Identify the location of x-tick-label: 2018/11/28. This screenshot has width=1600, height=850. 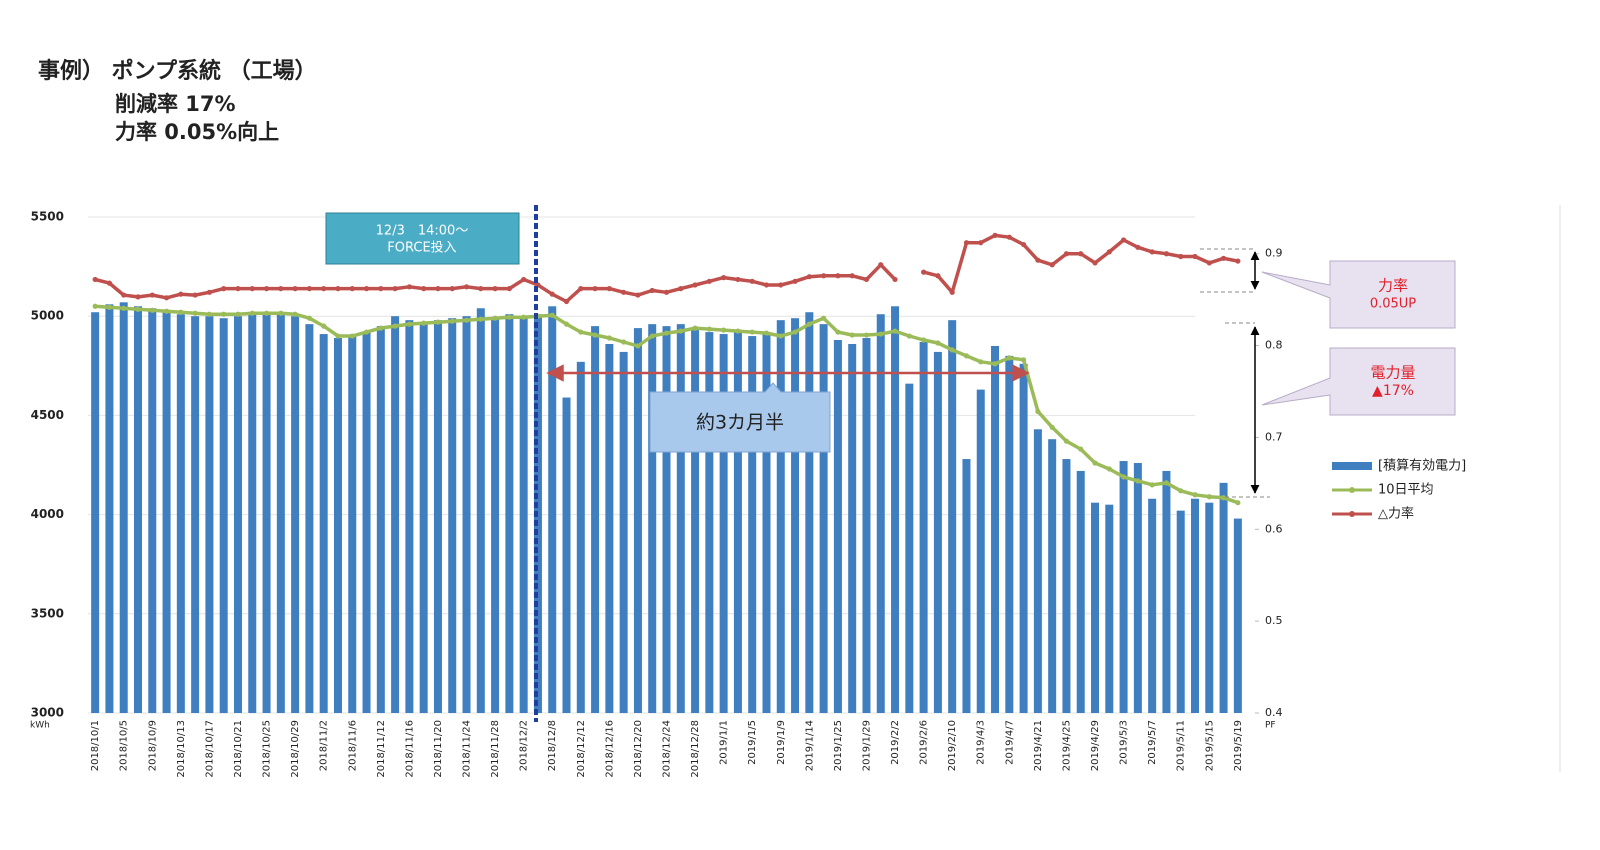
(495, 749).